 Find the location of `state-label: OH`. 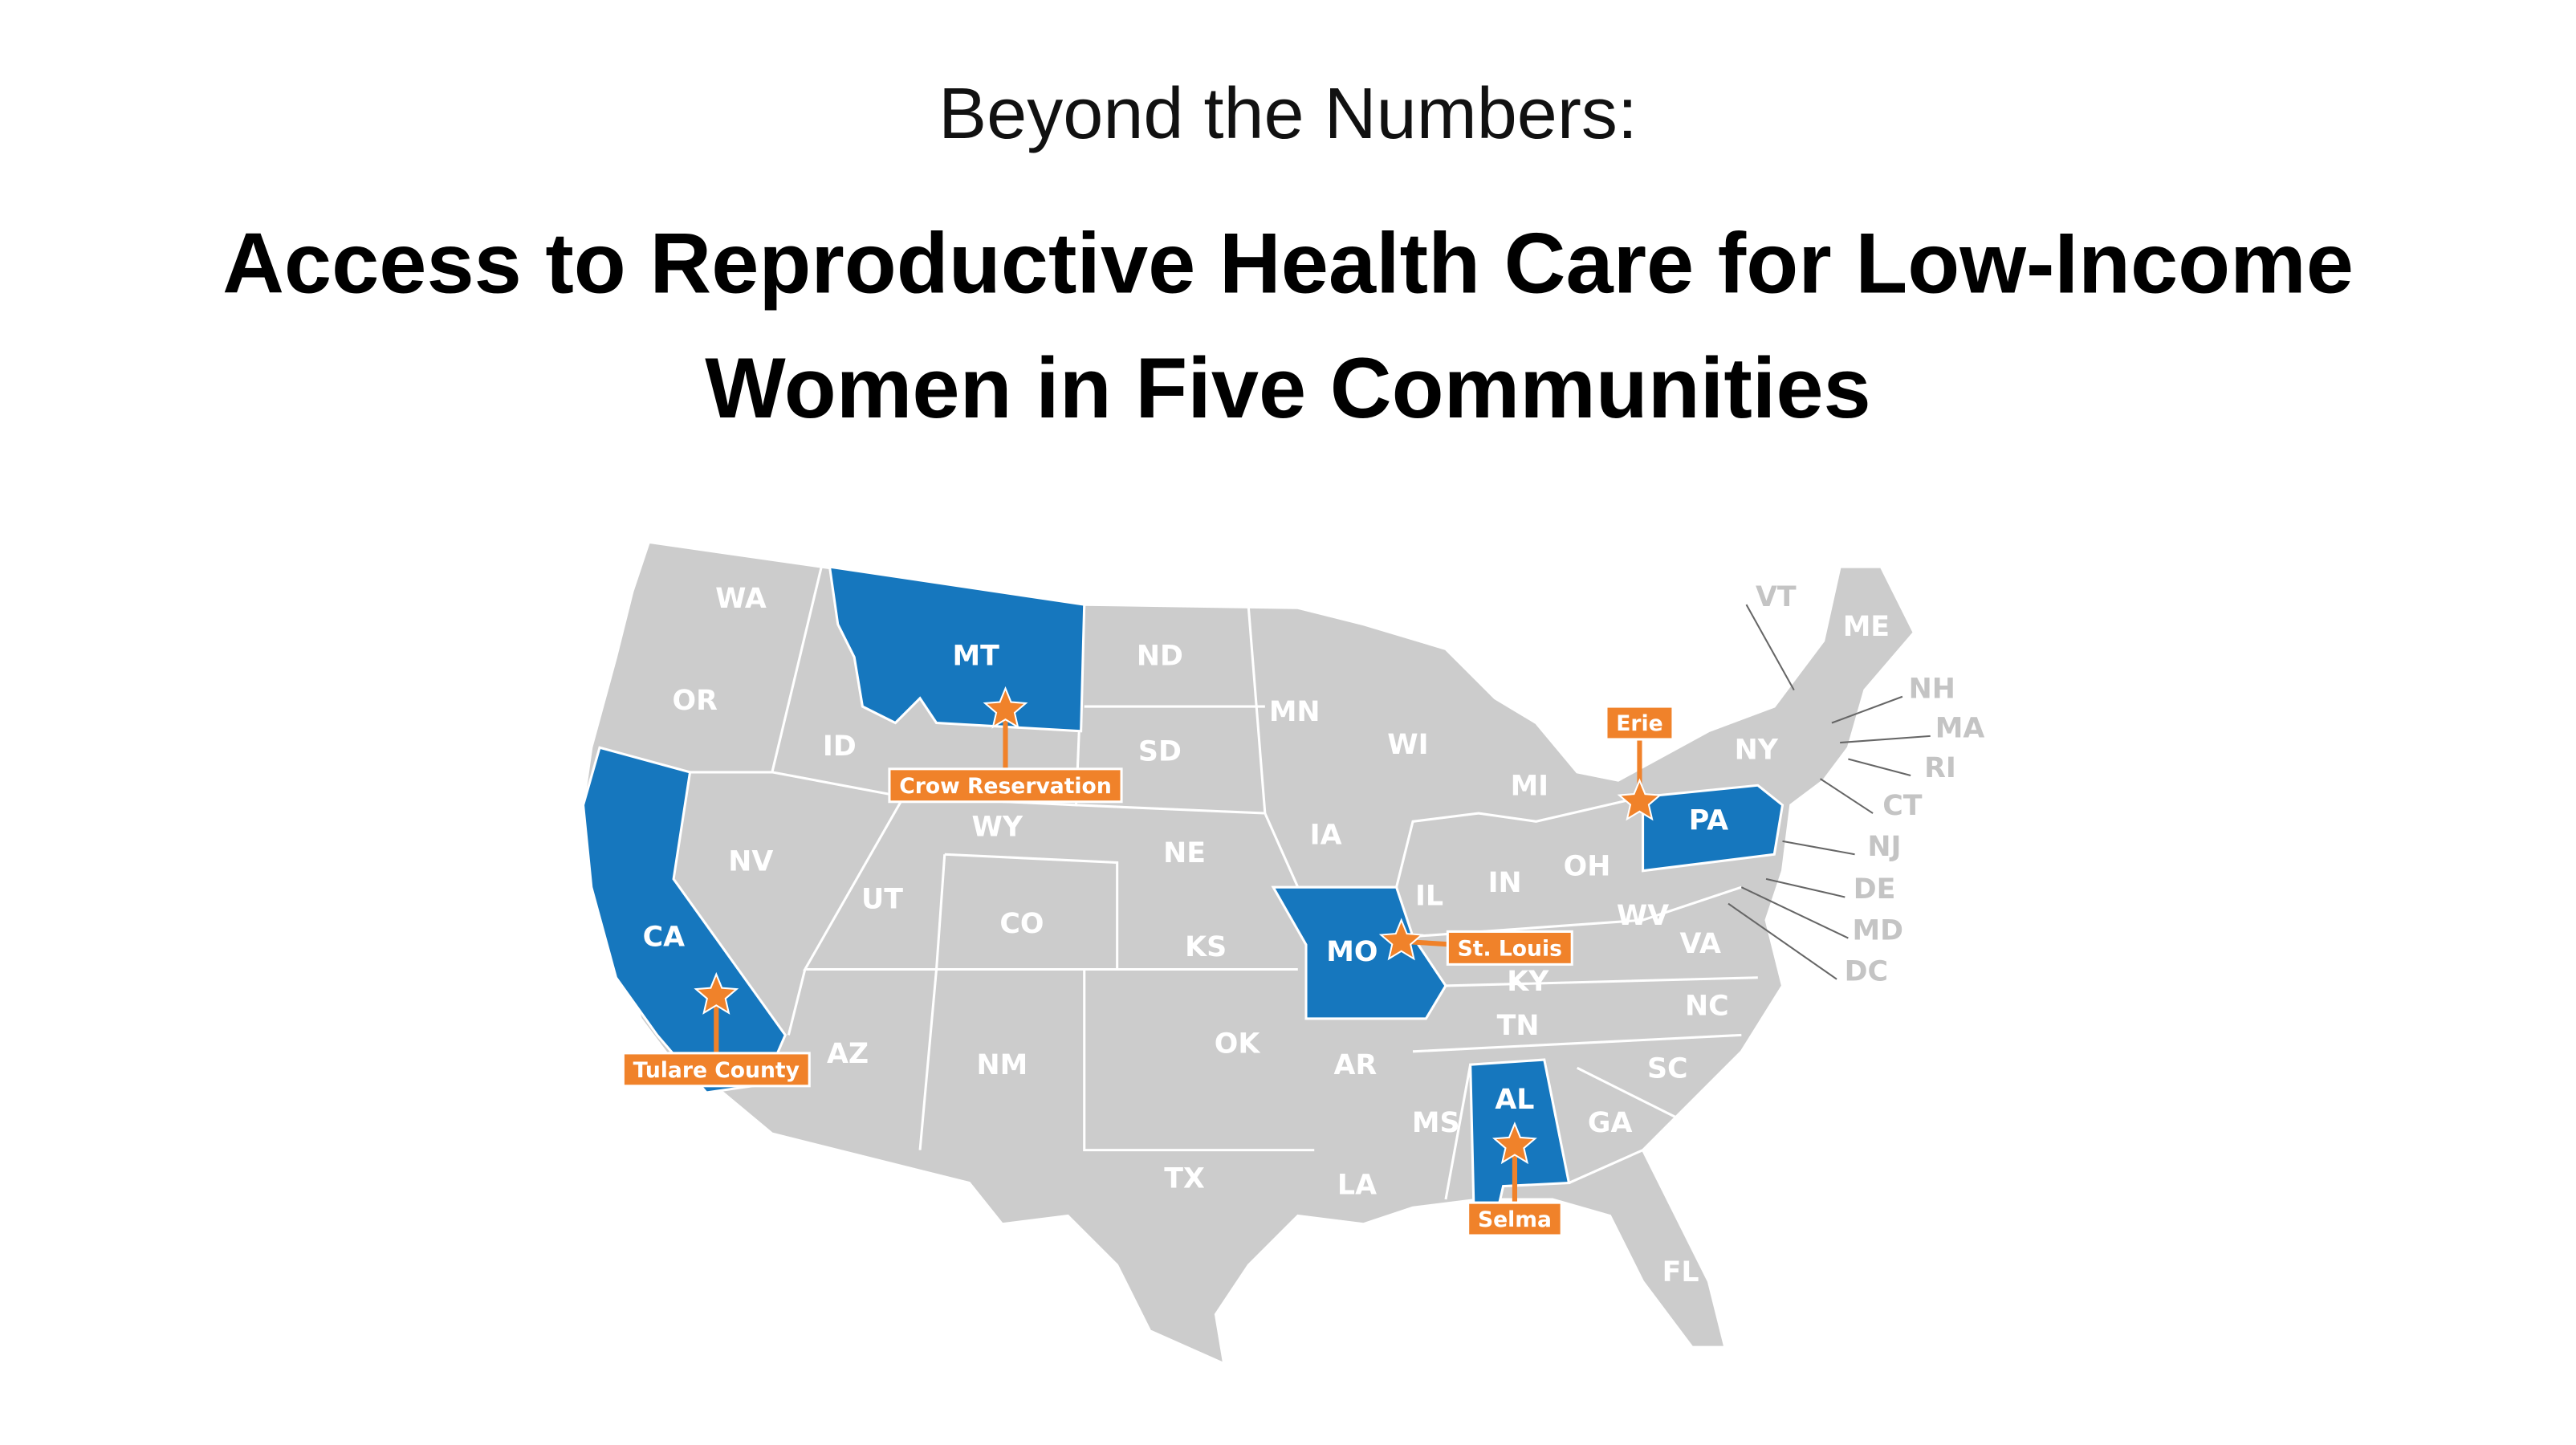

state-label: OH is located at coordinates (1587, 867).